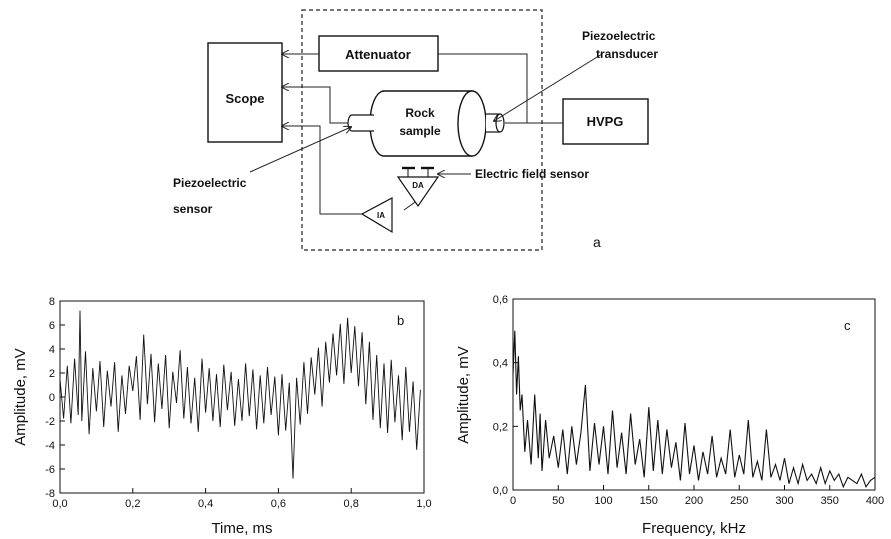 The height and width of the screenshot is (539, 891). What do you see at coordinates (548, 87) in the screenshot?
I see `leader-transducer` at bounding box center [548, 87].